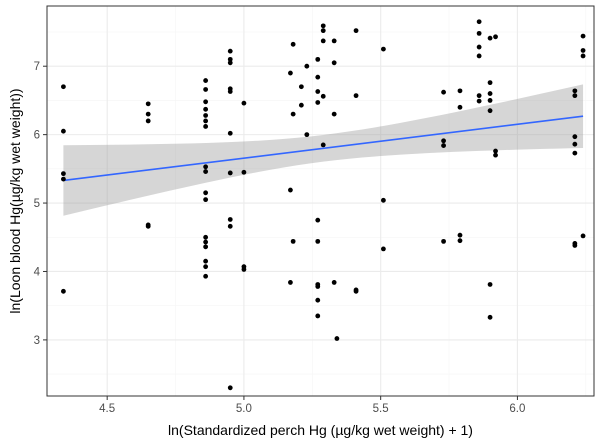 Image resolution: width=600 pixels, height=447 pixels. I want to click on x-tick-label: 5.0, so click(244, 409).